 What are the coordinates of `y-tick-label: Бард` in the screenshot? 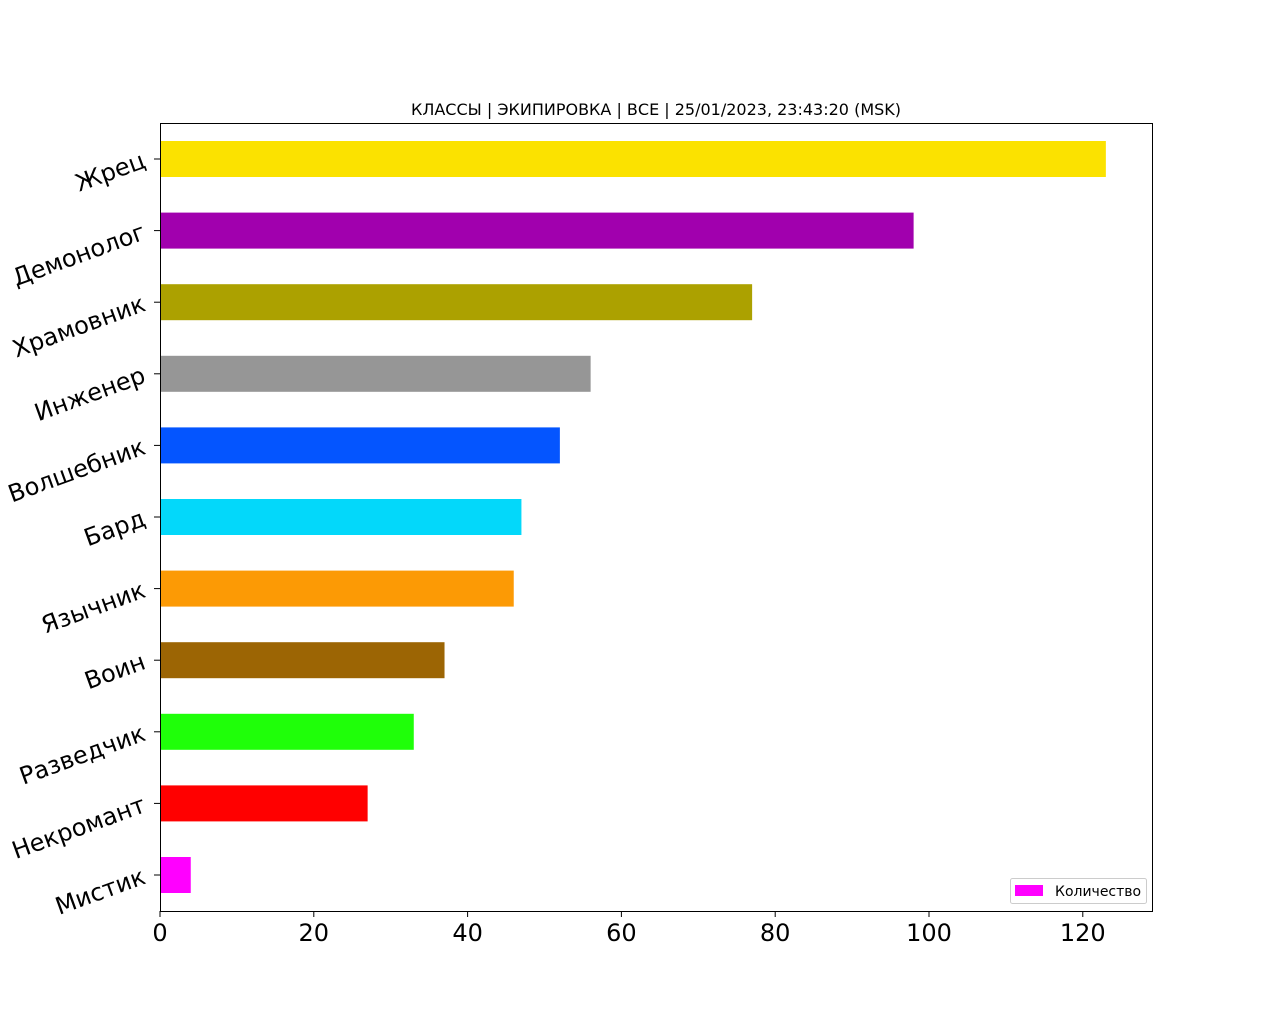 It's located at (114, 528).